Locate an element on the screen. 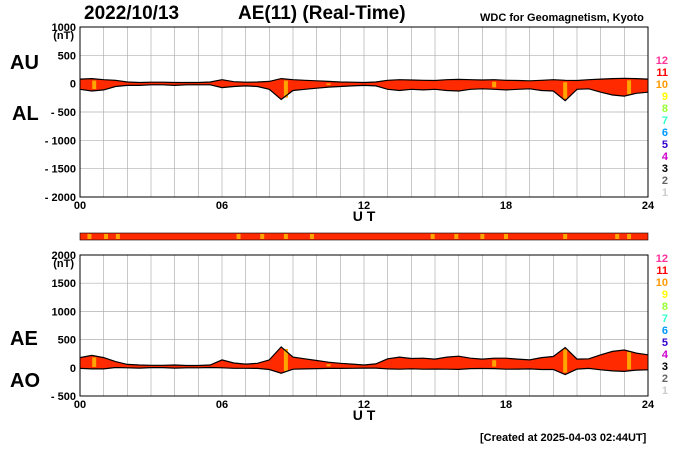 The width and height of the screenshot is (700, 450). ae-ao-y-tick-label: 1500 is located at coordinates (64, 284).